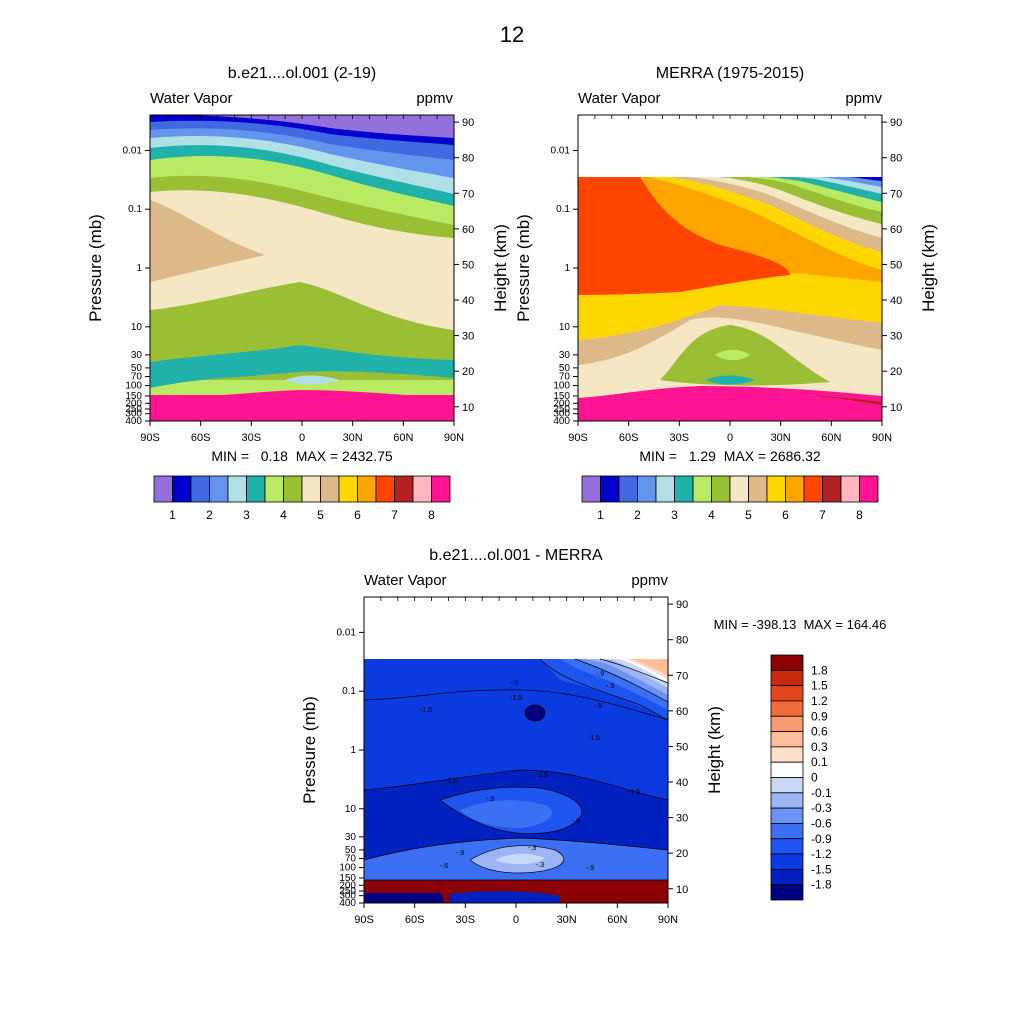 The height and width of the screenshot is (1024, 1024). What do you see at coordinates (896, 194) in the screenshot?
I see `y2-tick-label: 70` at bounding box center [896, 194].